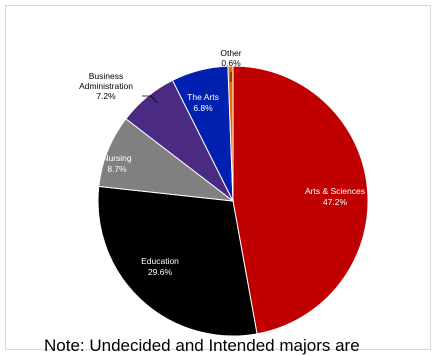  Describe the element at coordinates (203, 102) in the screenshot. I see `data-label-the-arts: The Arts 6.8%` at that location.